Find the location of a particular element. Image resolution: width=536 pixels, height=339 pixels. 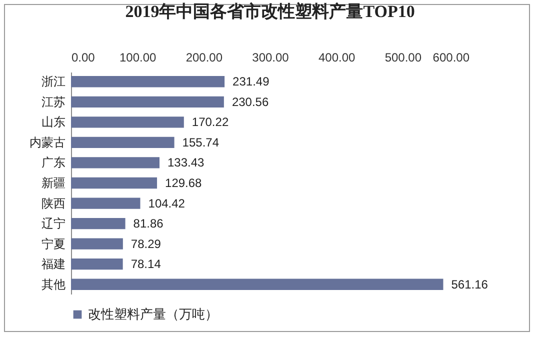

data-label: 129.68 is located at coordinates (183, 183).